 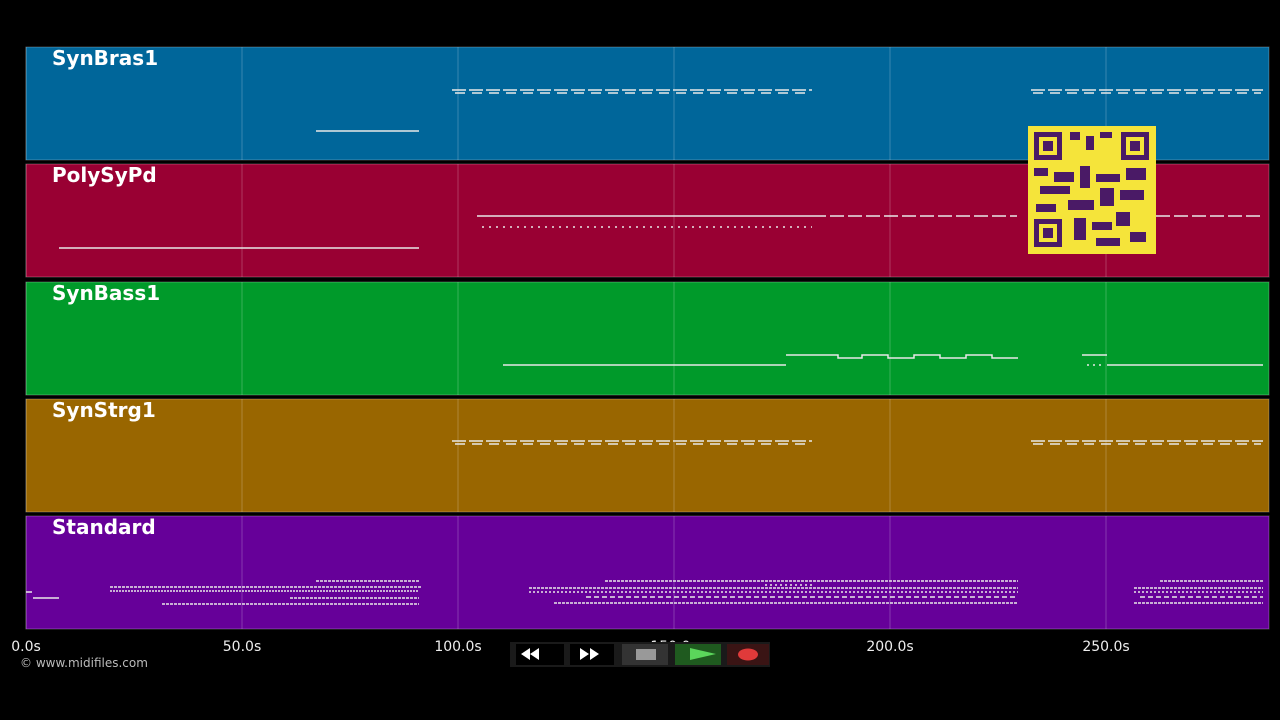 What do you see at coordinates (902, 356) in the screenshot?
I see `note` at bounding box center [902, 356].